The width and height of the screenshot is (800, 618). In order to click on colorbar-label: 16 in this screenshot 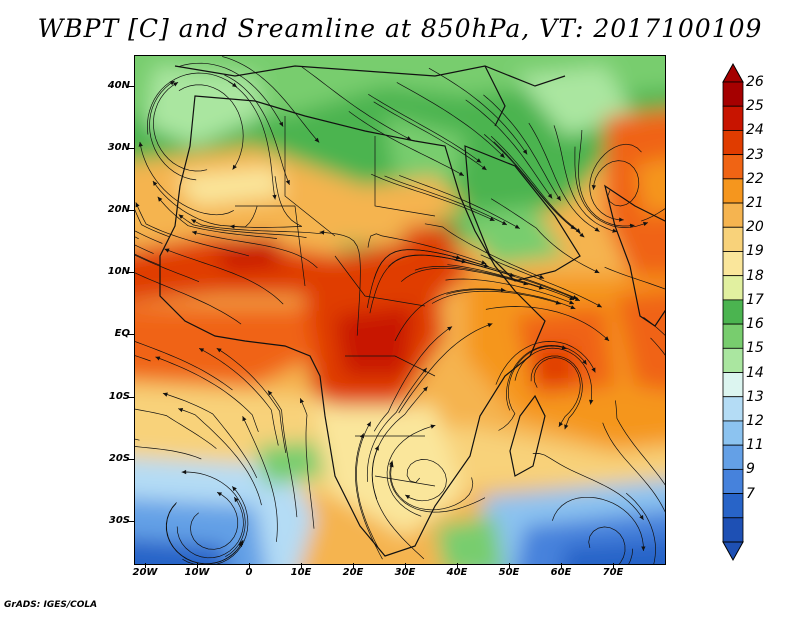, I will do `click(755, 324)`.